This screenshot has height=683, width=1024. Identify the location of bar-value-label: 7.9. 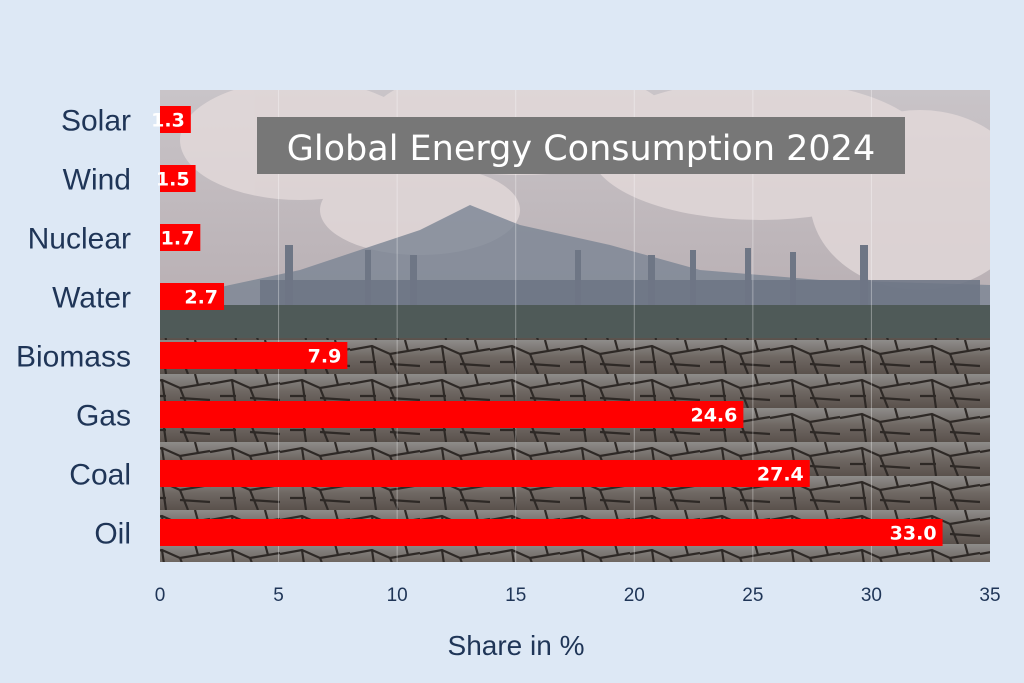
(325, 357).